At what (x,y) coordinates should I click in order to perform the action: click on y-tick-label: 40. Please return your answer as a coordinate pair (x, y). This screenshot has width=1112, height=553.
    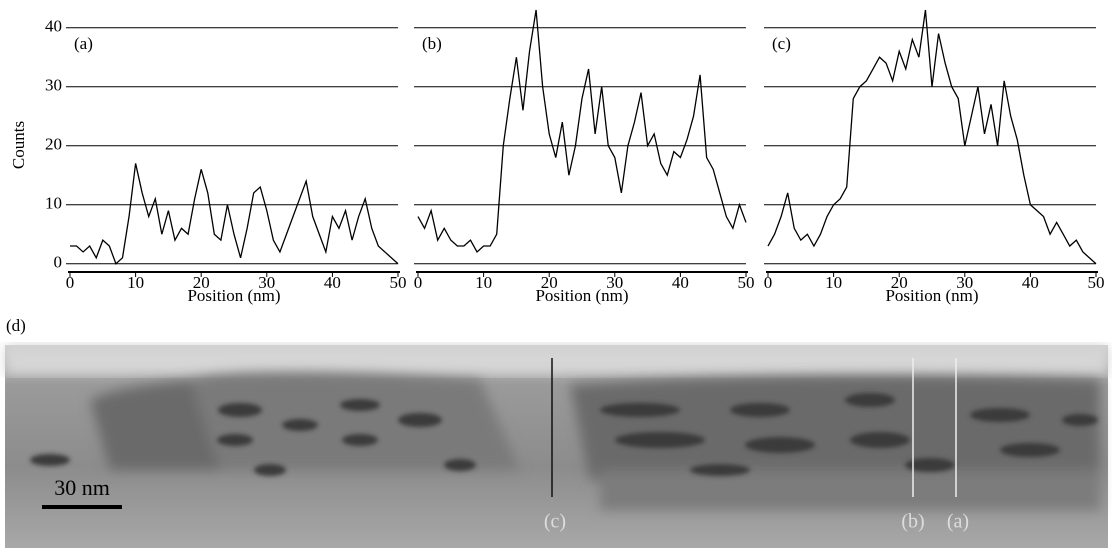
    Looking at the image, I should click on (53, 26).